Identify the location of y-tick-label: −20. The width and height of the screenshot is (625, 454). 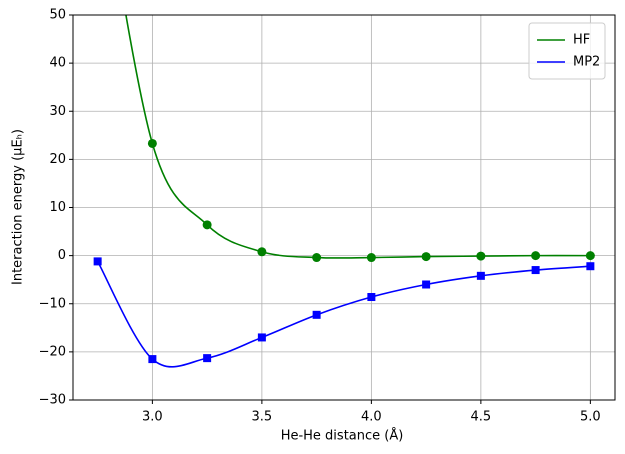
(52, 351).